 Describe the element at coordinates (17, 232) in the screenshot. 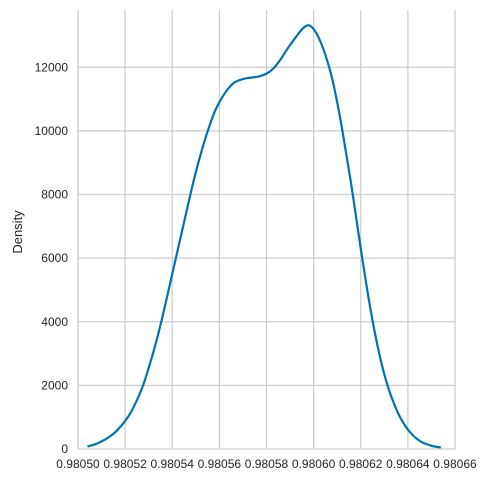

I see `y-axis-label: Density` at that location.